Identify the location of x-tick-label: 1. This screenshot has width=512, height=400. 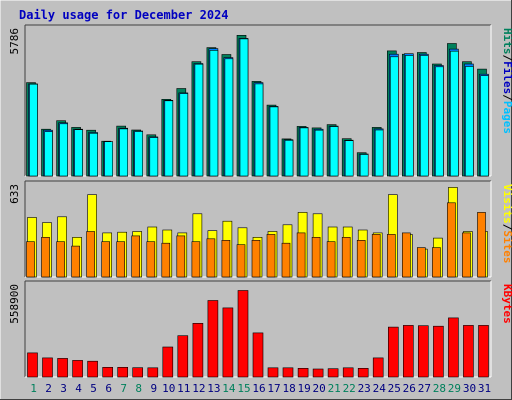
(33, 388).